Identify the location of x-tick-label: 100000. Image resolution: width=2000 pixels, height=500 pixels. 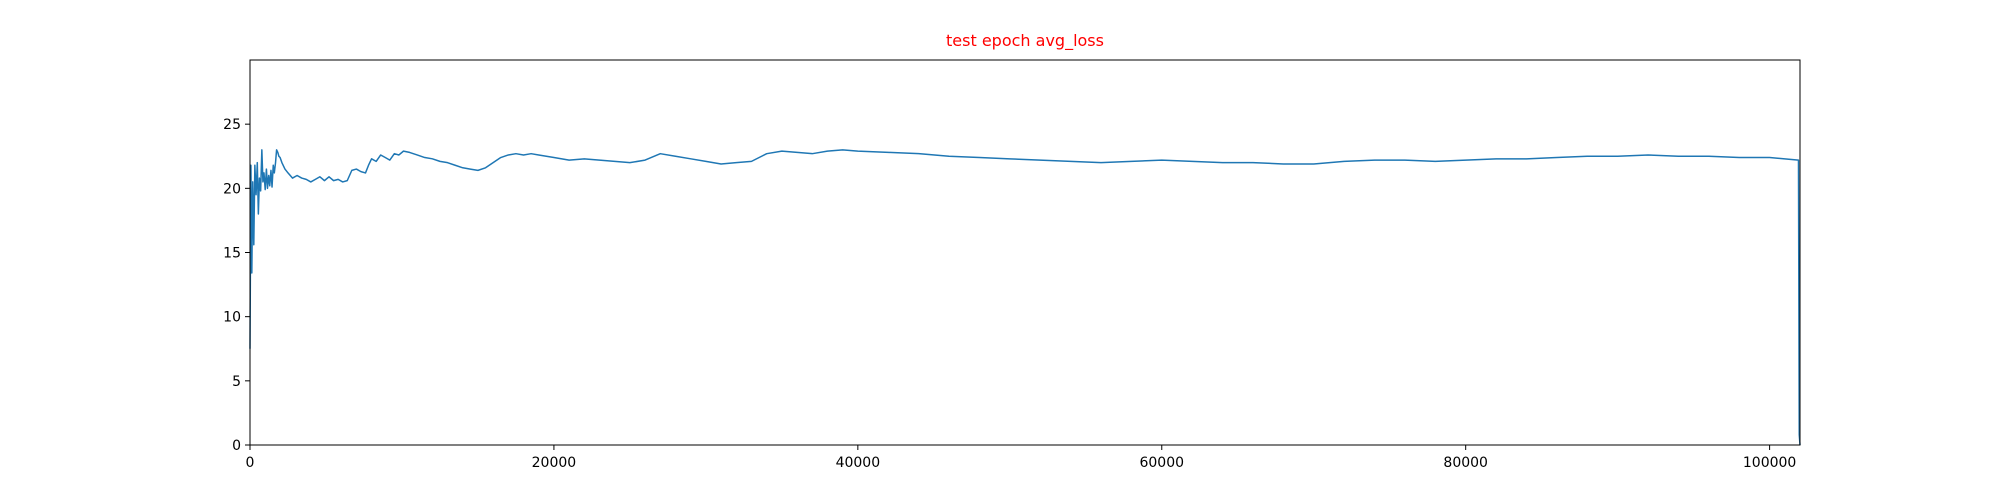
(1769, 463).